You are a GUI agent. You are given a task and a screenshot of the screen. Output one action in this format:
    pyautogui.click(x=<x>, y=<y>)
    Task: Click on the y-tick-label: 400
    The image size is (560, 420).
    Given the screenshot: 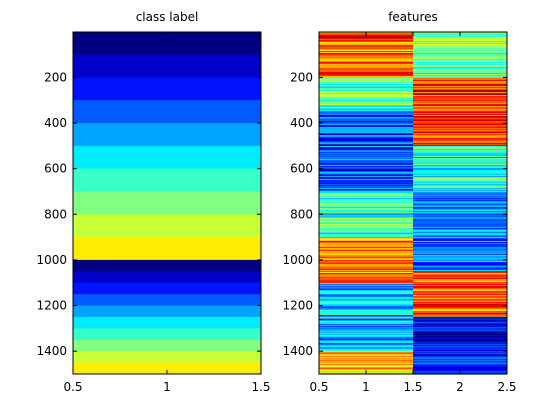 What is the action you would take?
    pyautogui.click(x=55, y=123)
    